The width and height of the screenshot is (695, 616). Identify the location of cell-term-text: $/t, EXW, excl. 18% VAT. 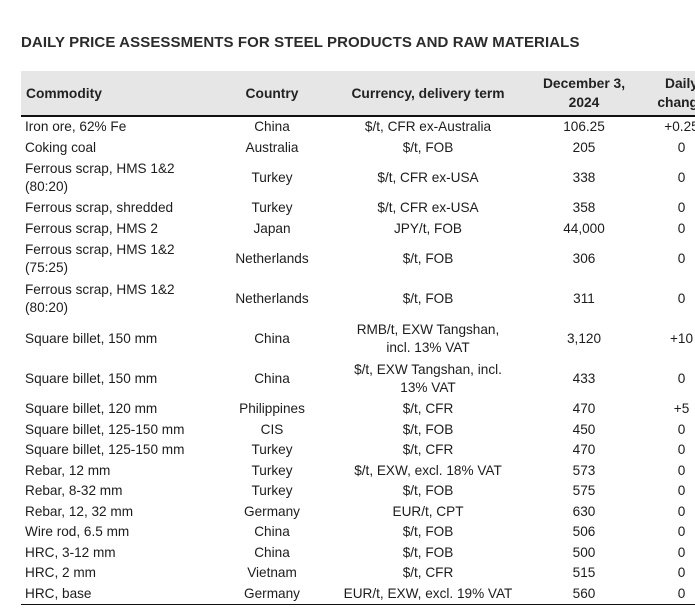
(428, 470).